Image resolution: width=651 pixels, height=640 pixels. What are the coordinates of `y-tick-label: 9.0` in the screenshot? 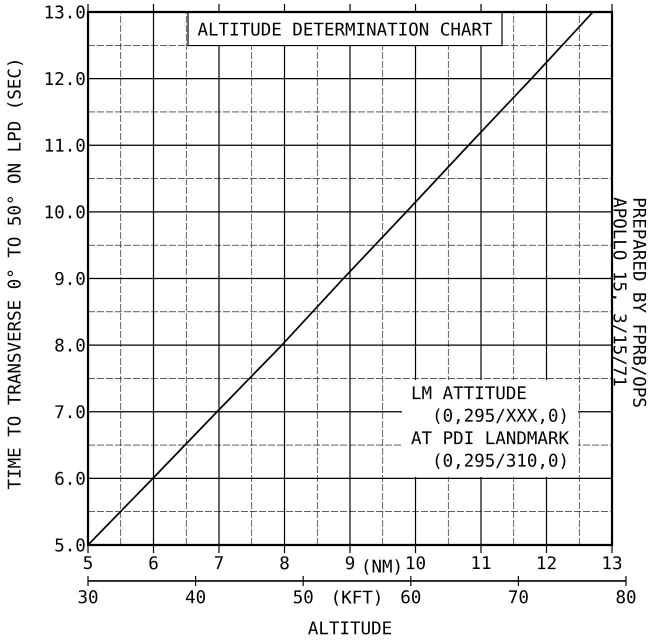 It's located at (70, 279).